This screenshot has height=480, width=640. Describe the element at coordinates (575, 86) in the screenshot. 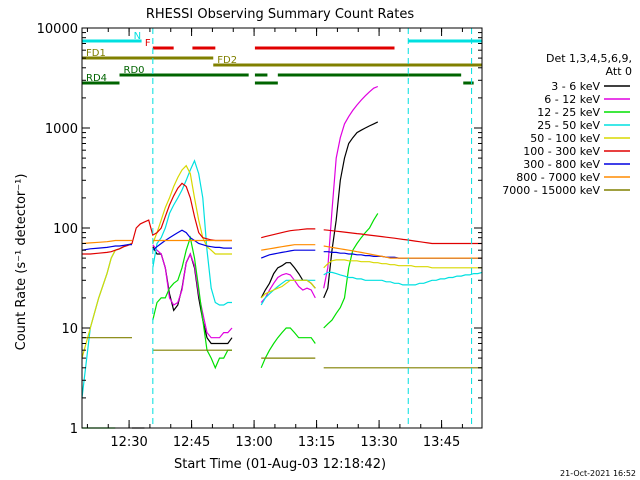

I see `legend-entry: 3 - 6 keV` at that location.